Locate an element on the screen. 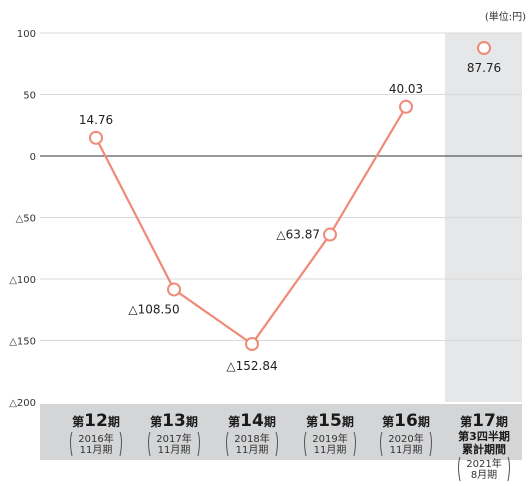  data-label: 40.03 is located at coordinates (406, 89).